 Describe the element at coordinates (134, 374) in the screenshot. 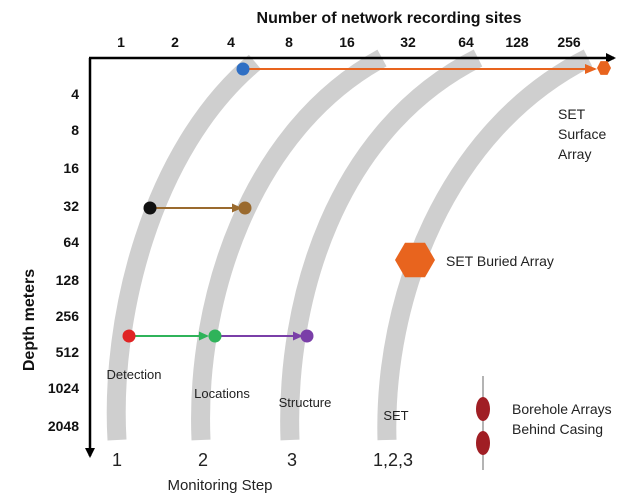

I see `label-detection: Detection` at that location.